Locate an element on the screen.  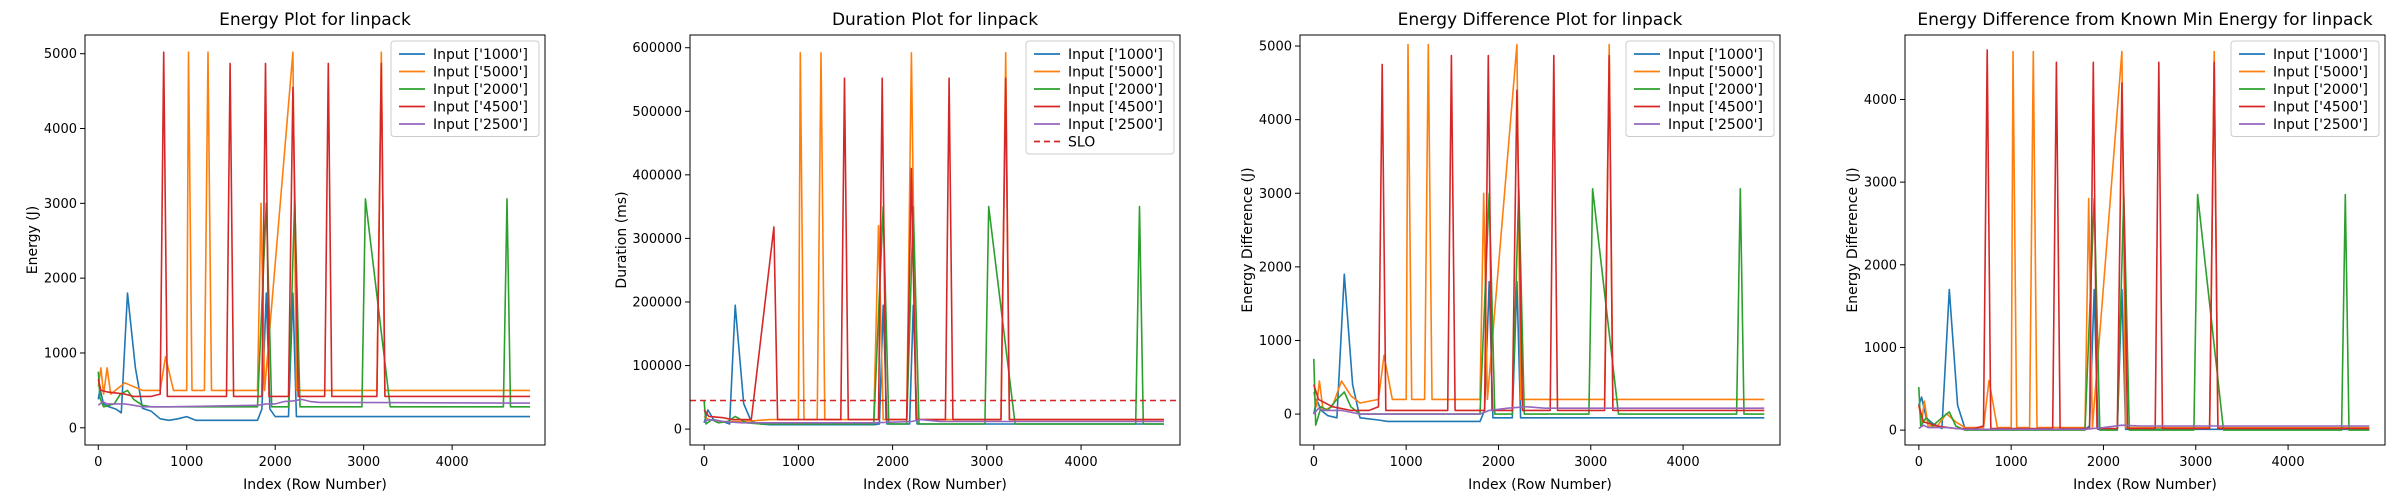
chart-title: Energy Difference Plot for linpack is located at coordinates (1540, 20).